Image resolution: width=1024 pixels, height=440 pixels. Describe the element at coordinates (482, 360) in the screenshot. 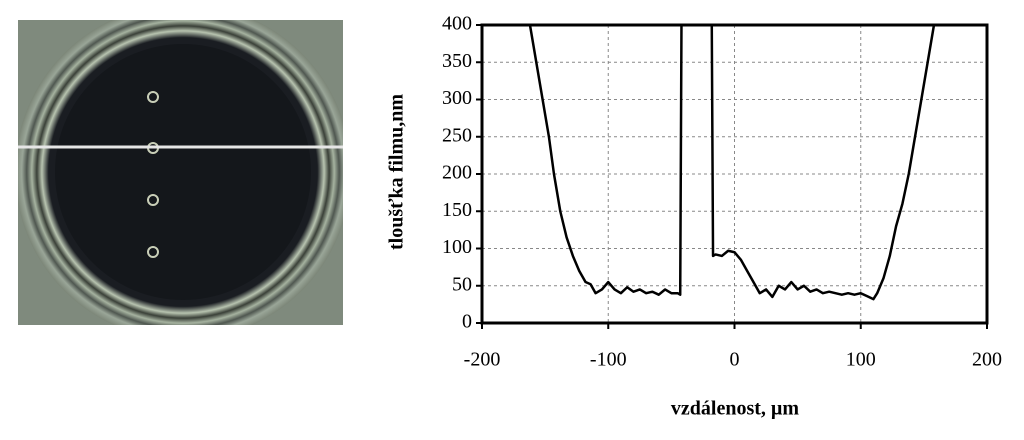

I see `x-tick-label: -200` at that location.